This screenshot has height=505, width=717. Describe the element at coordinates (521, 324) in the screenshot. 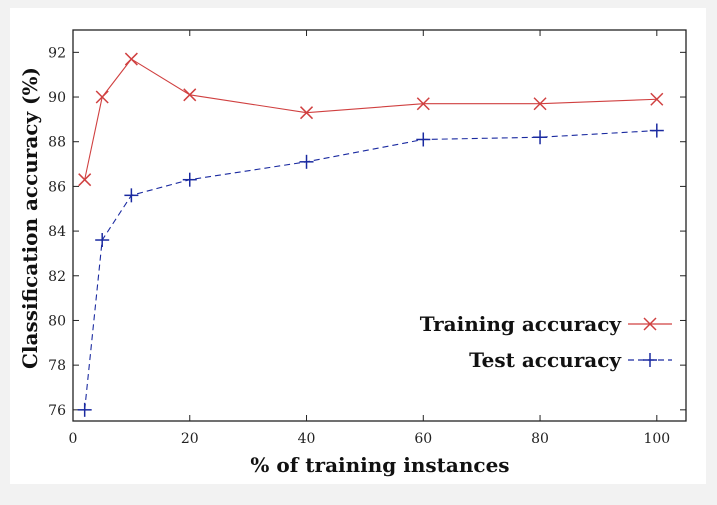

I see `training-legend-label: Training accuracy` at that location.